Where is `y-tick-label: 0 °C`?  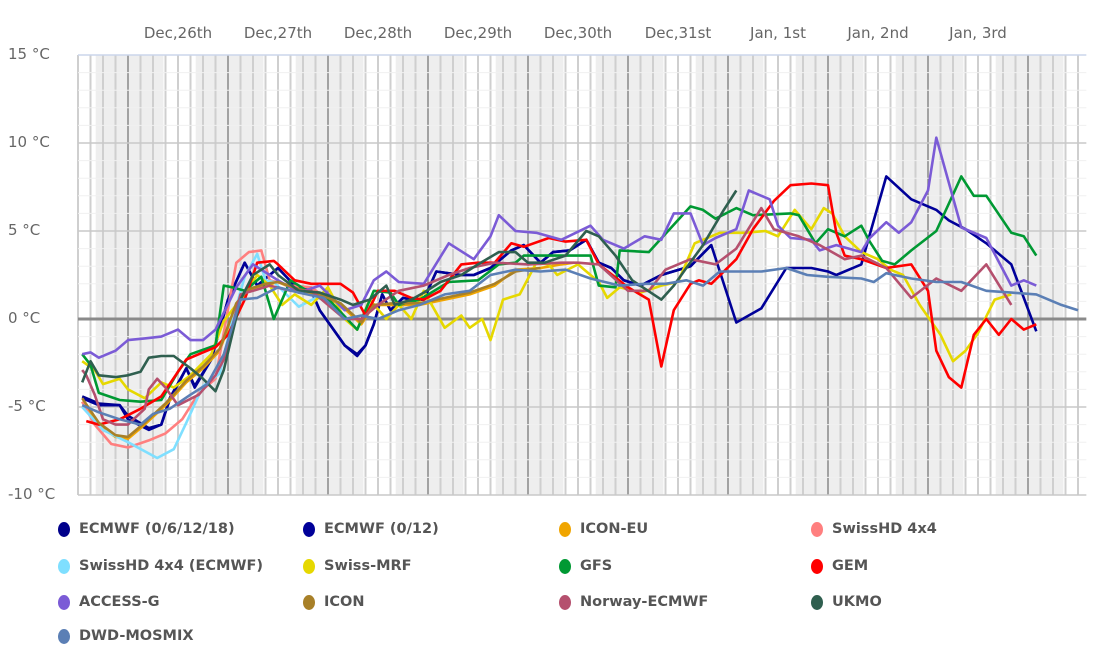 y-tick-label: 0 °C is located at coordinates (24, 318).